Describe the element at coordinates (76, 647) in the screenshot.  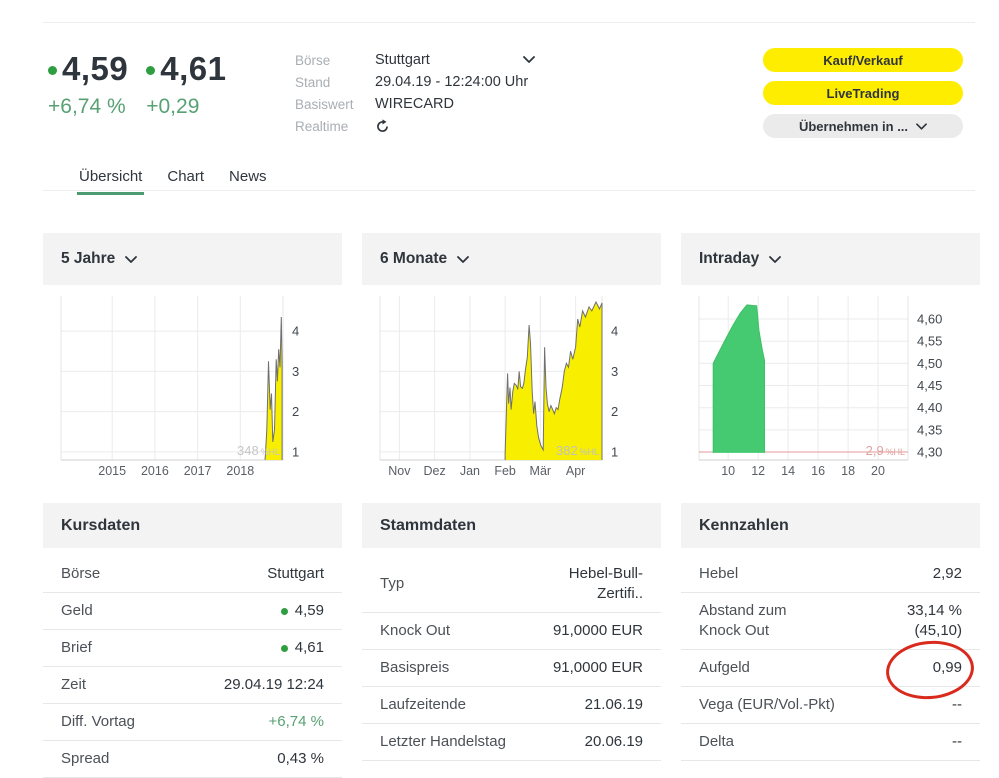
I see `row-label: Brief` at that location.